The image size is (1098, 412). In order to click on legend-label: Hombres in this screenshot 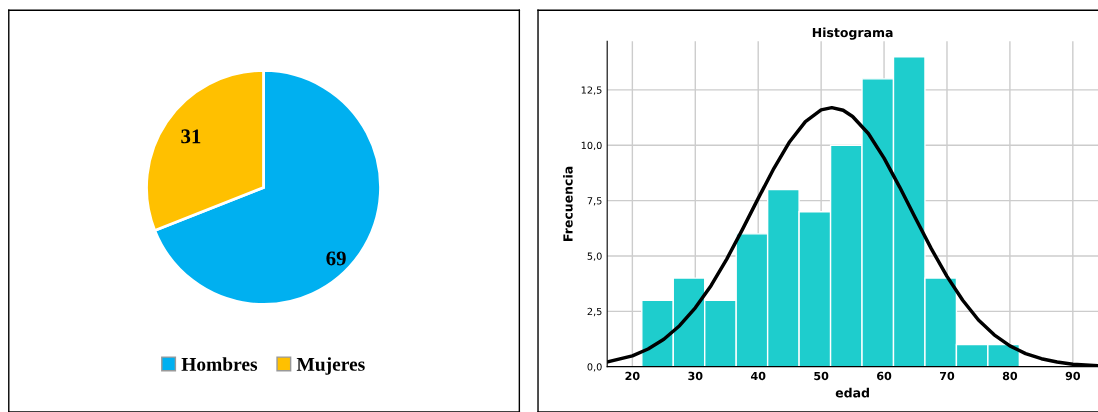, I will do `click(219, 364)`.